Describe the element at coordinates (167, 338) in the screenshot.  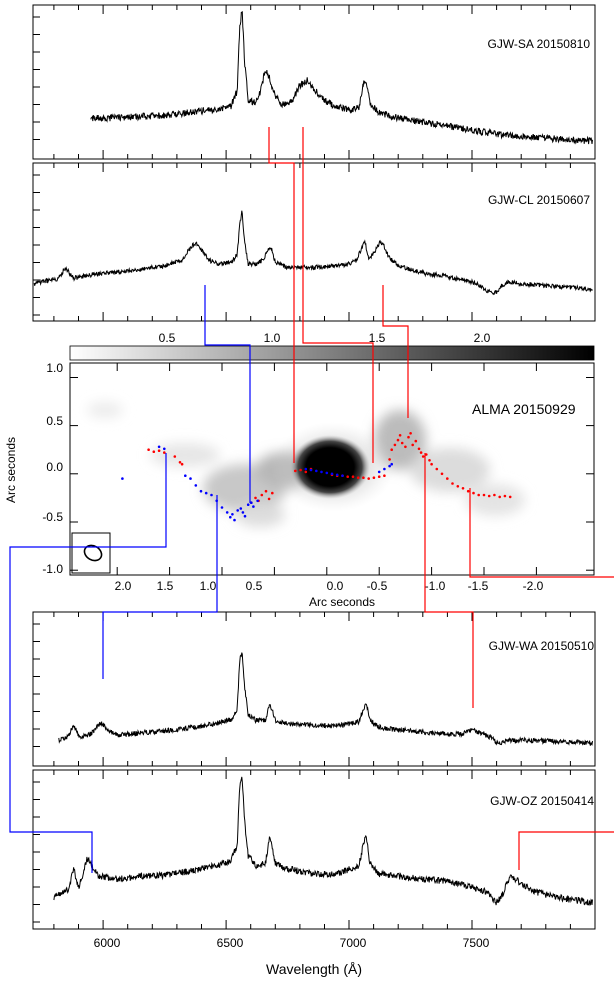
I see `colorbar-tick-label: 0.5` at that location.